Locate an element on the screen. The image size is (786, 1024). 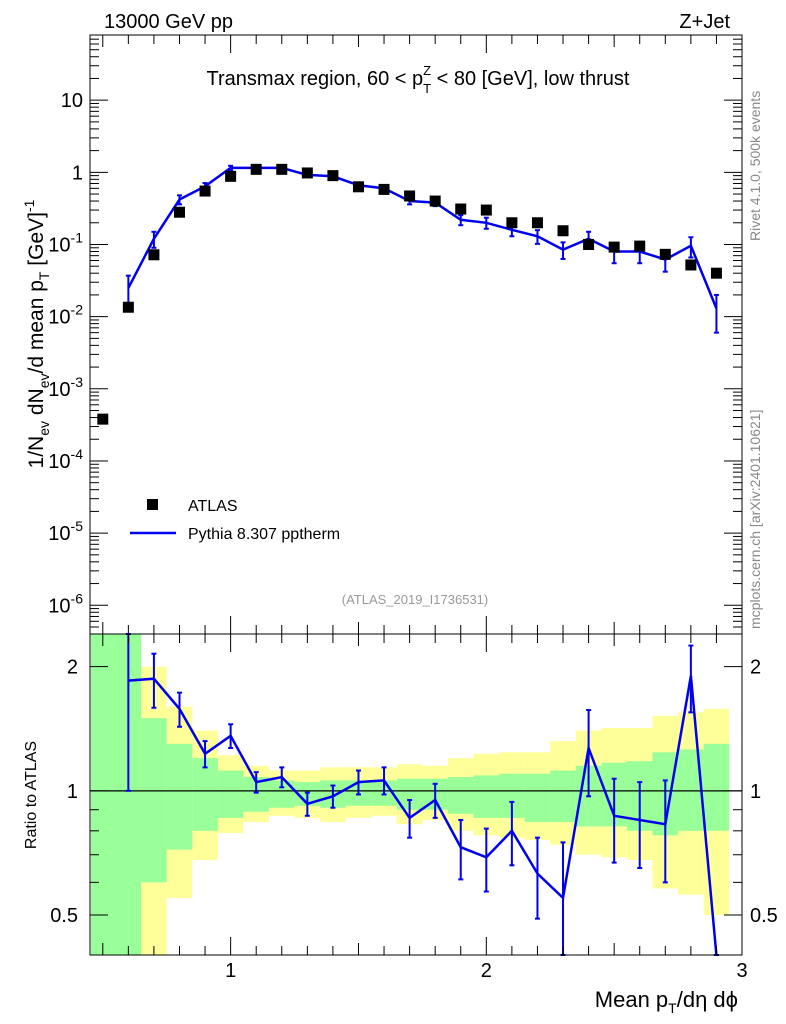
tick-exp: -3 is located at coordinates (77, 382).